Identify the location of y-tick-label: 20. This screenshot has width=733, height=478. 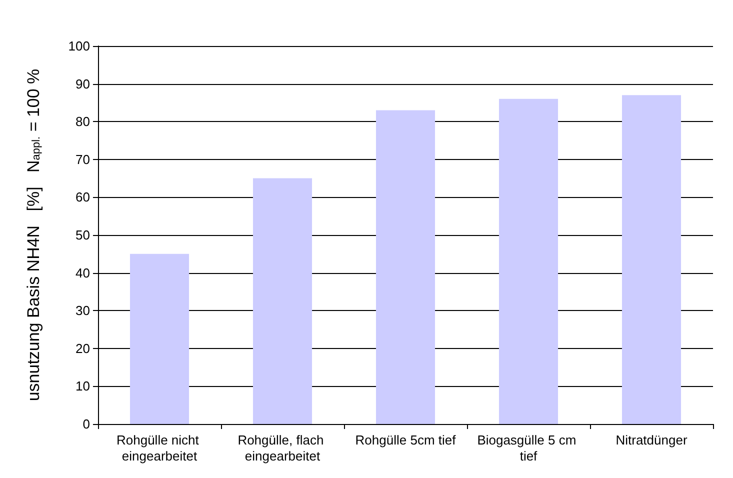
(83, 348).